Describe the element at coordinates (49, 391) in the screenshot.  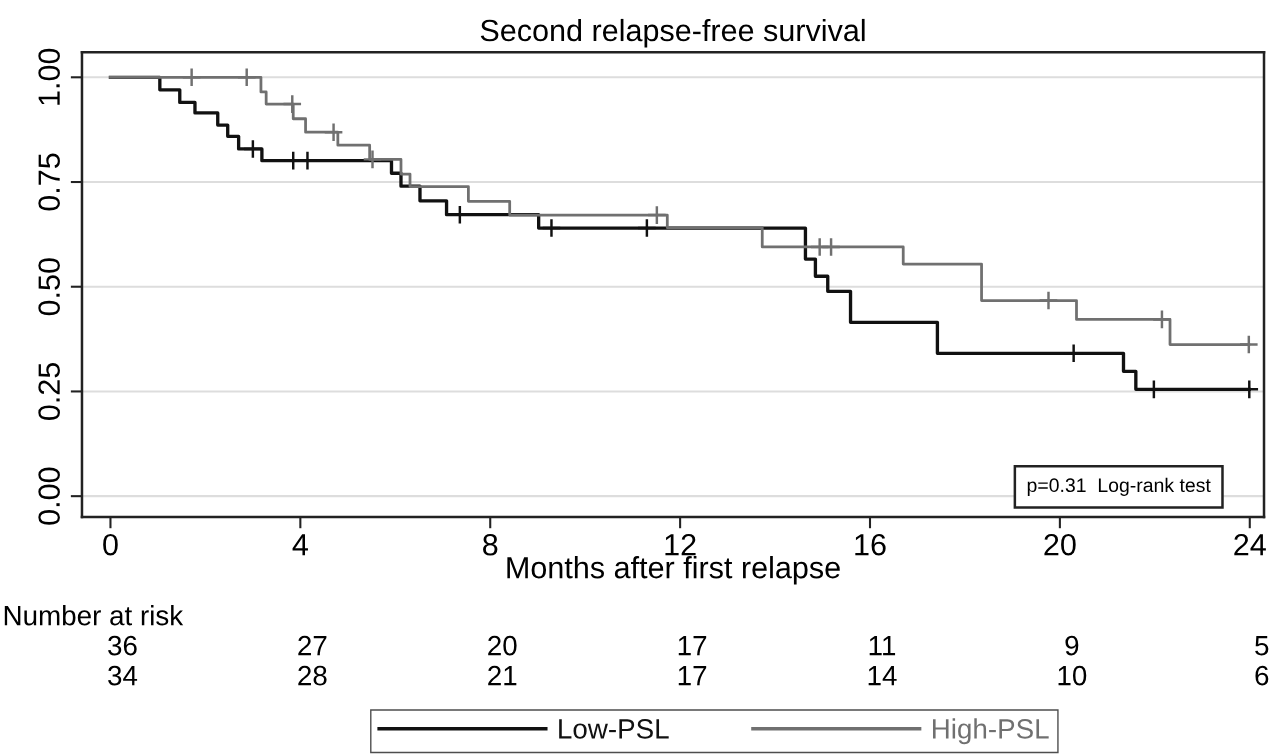
I see `y-tick-label: 0.25` at that location.